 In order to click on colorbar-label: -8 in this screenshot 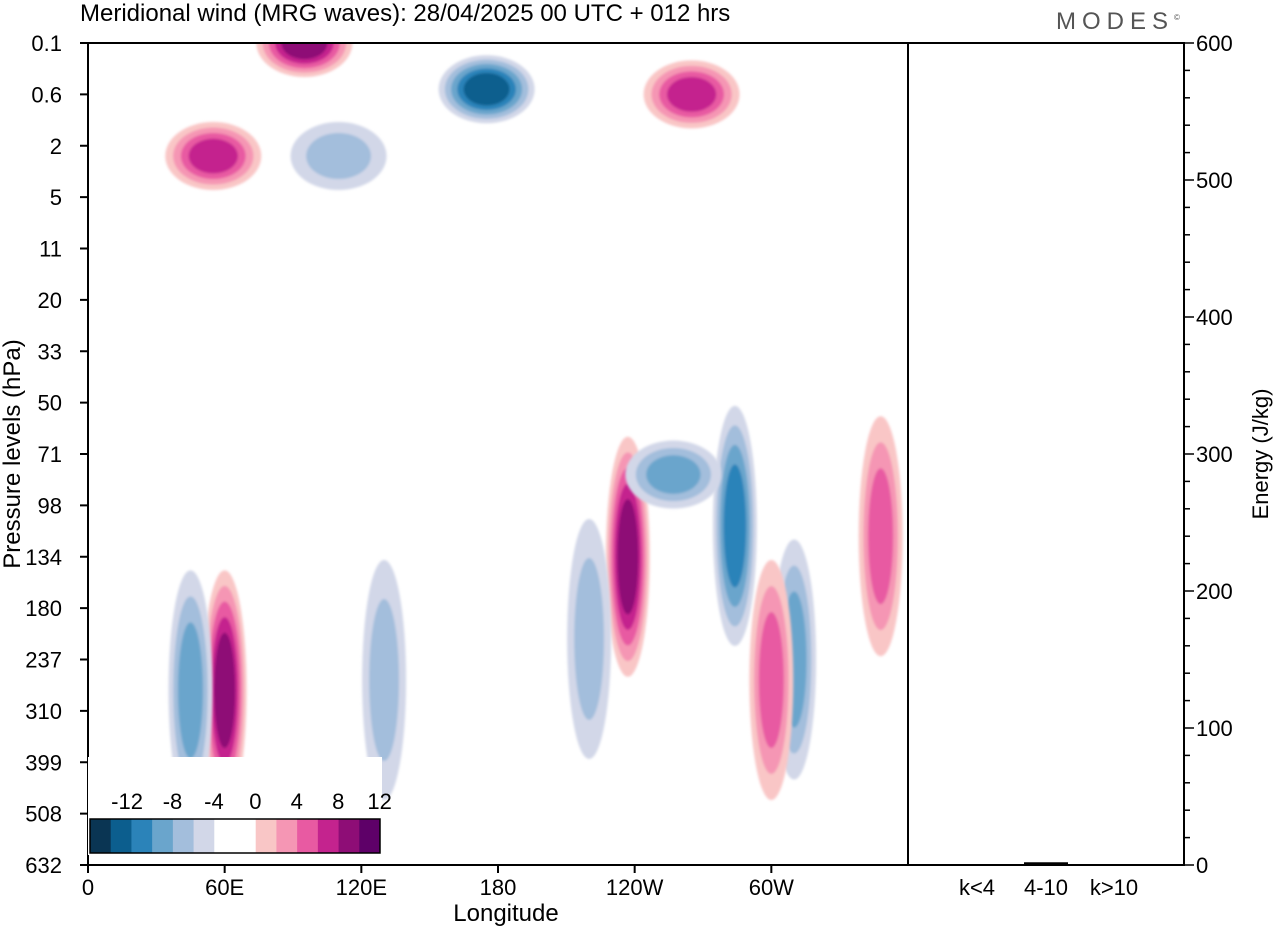, I will do `click(173, 801)`.